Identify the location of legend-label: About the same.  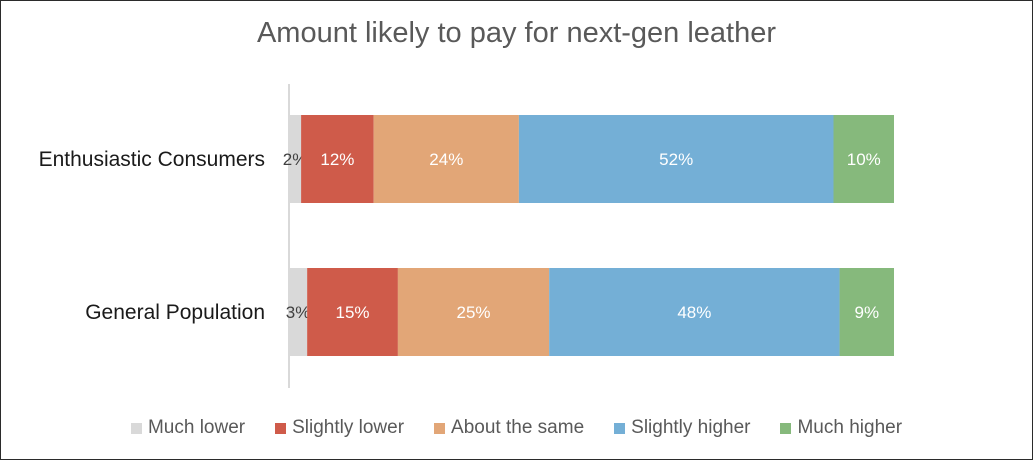
(518, 427).